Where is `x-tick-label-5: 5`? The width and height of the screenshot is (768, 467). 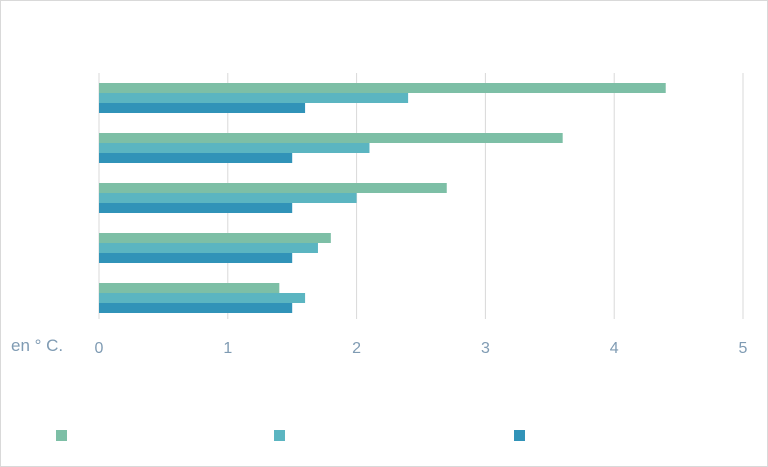 x-tick-label-5: 5 is located at coordinates (743, 348).